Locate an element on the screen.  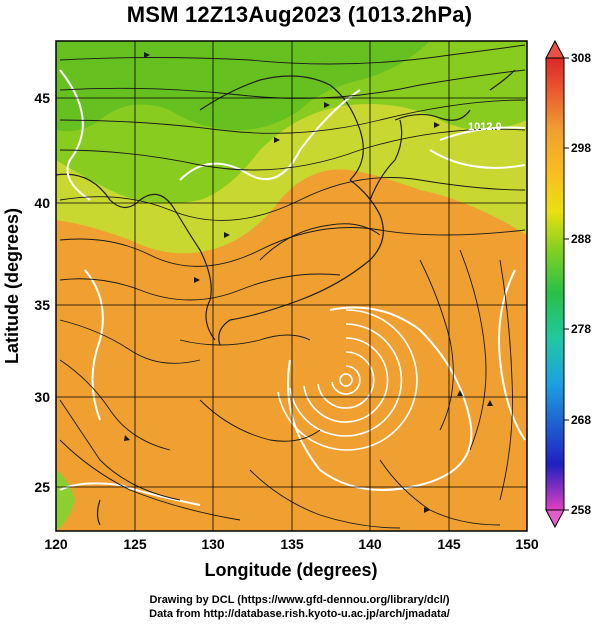
y-axis-label: Latitude (degrees) is located at coordinates (12, 286).